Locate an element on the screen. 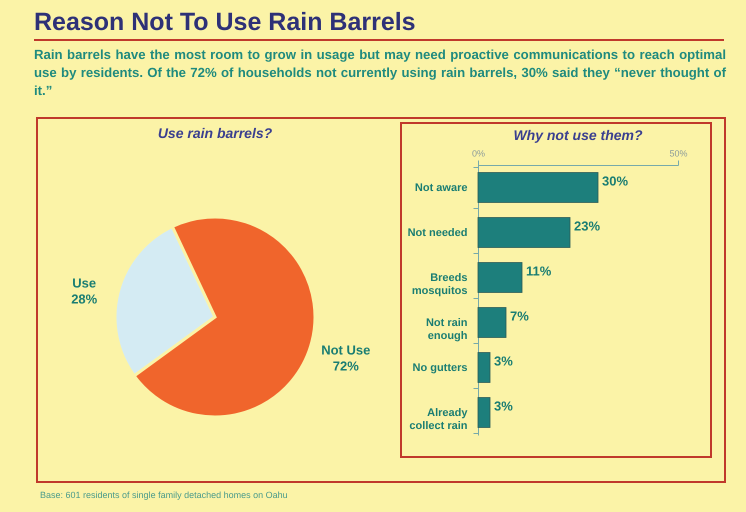 The width and height of the screenshot is (746, 512). data-label: 72% is located at coordinates (346, 366).